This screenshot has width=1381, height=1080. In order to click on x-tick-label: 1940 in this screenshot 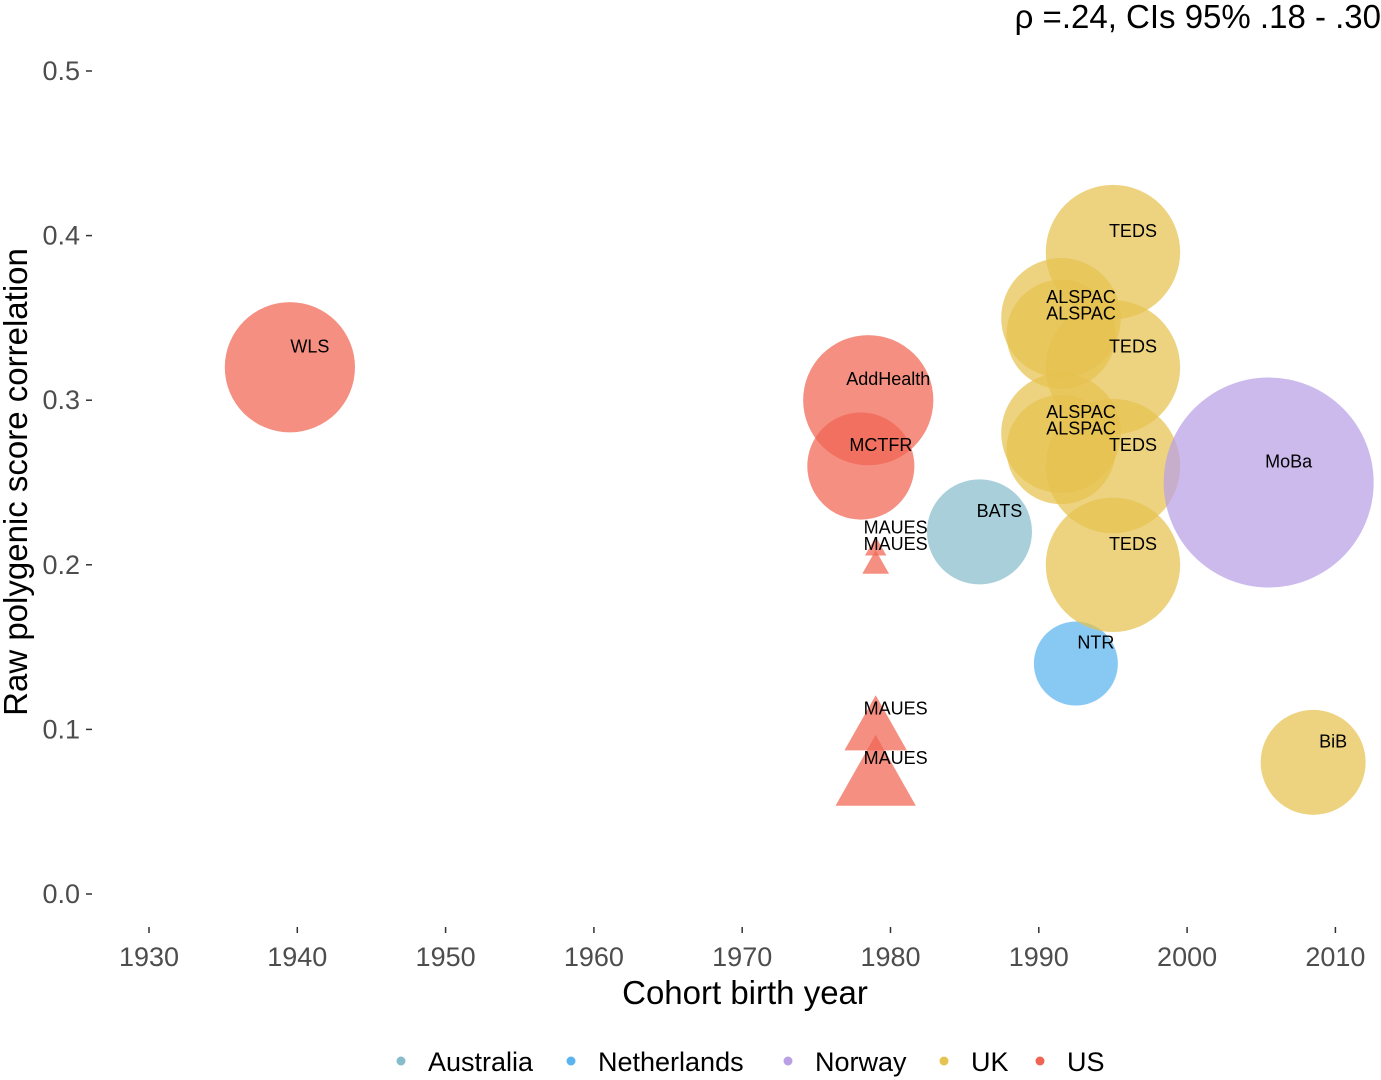, I will do `click(297, 957)`.